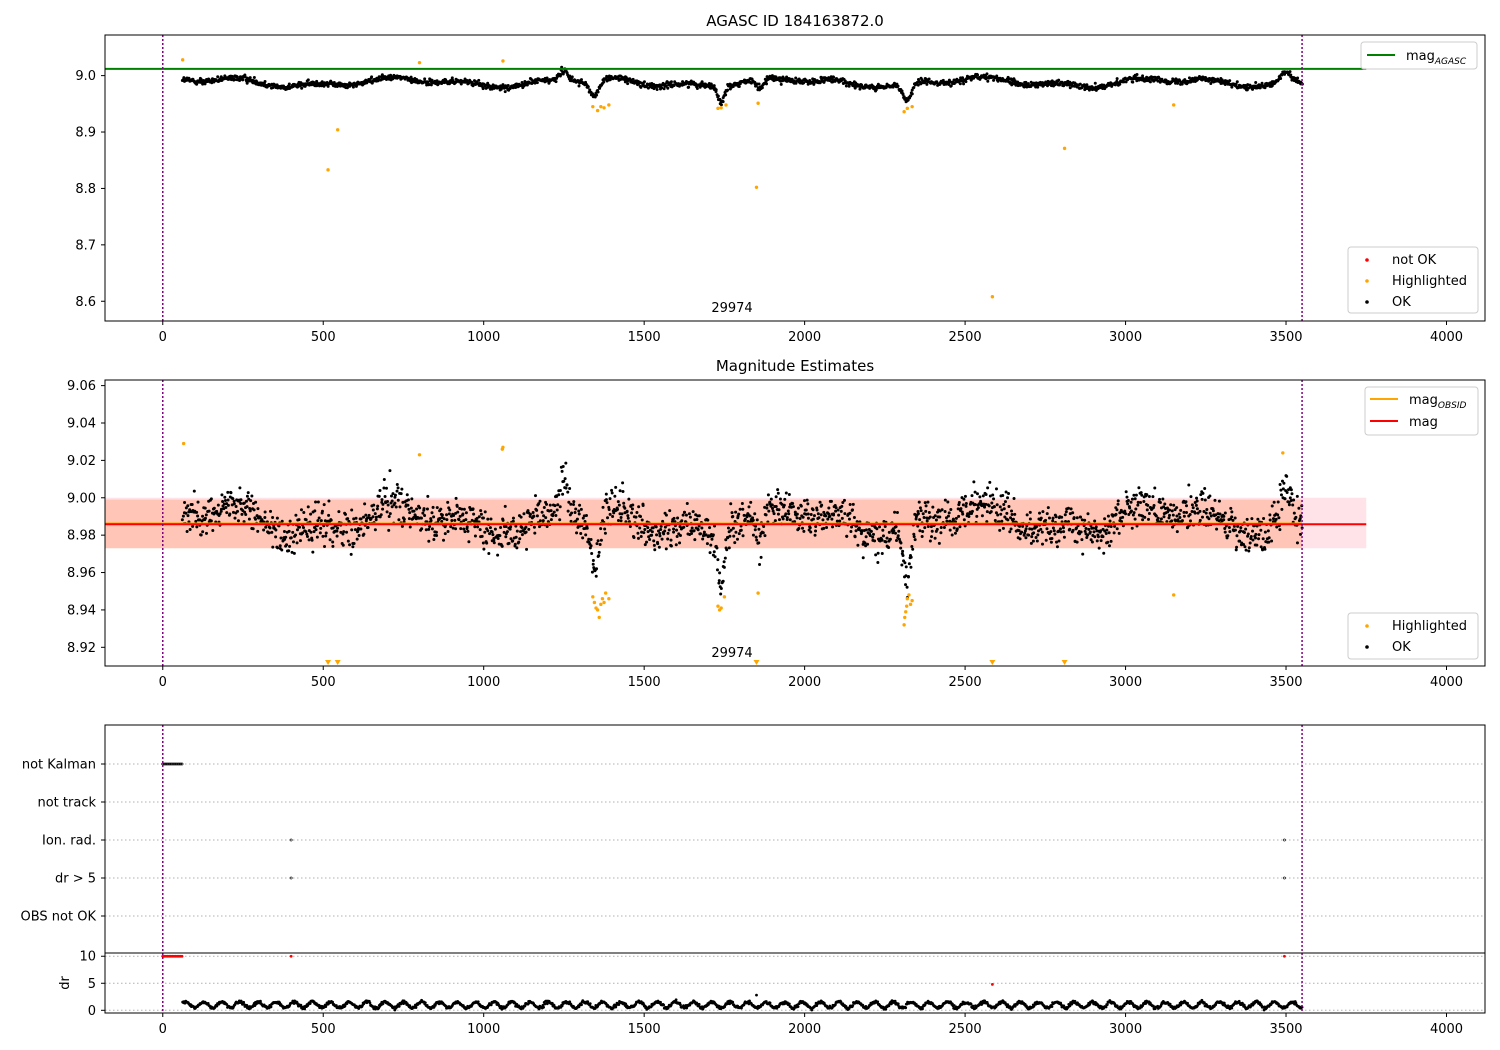  Describe the element at coordinates (1064, 662) in the screenshot. I see `out-of-range-marker` at that location.